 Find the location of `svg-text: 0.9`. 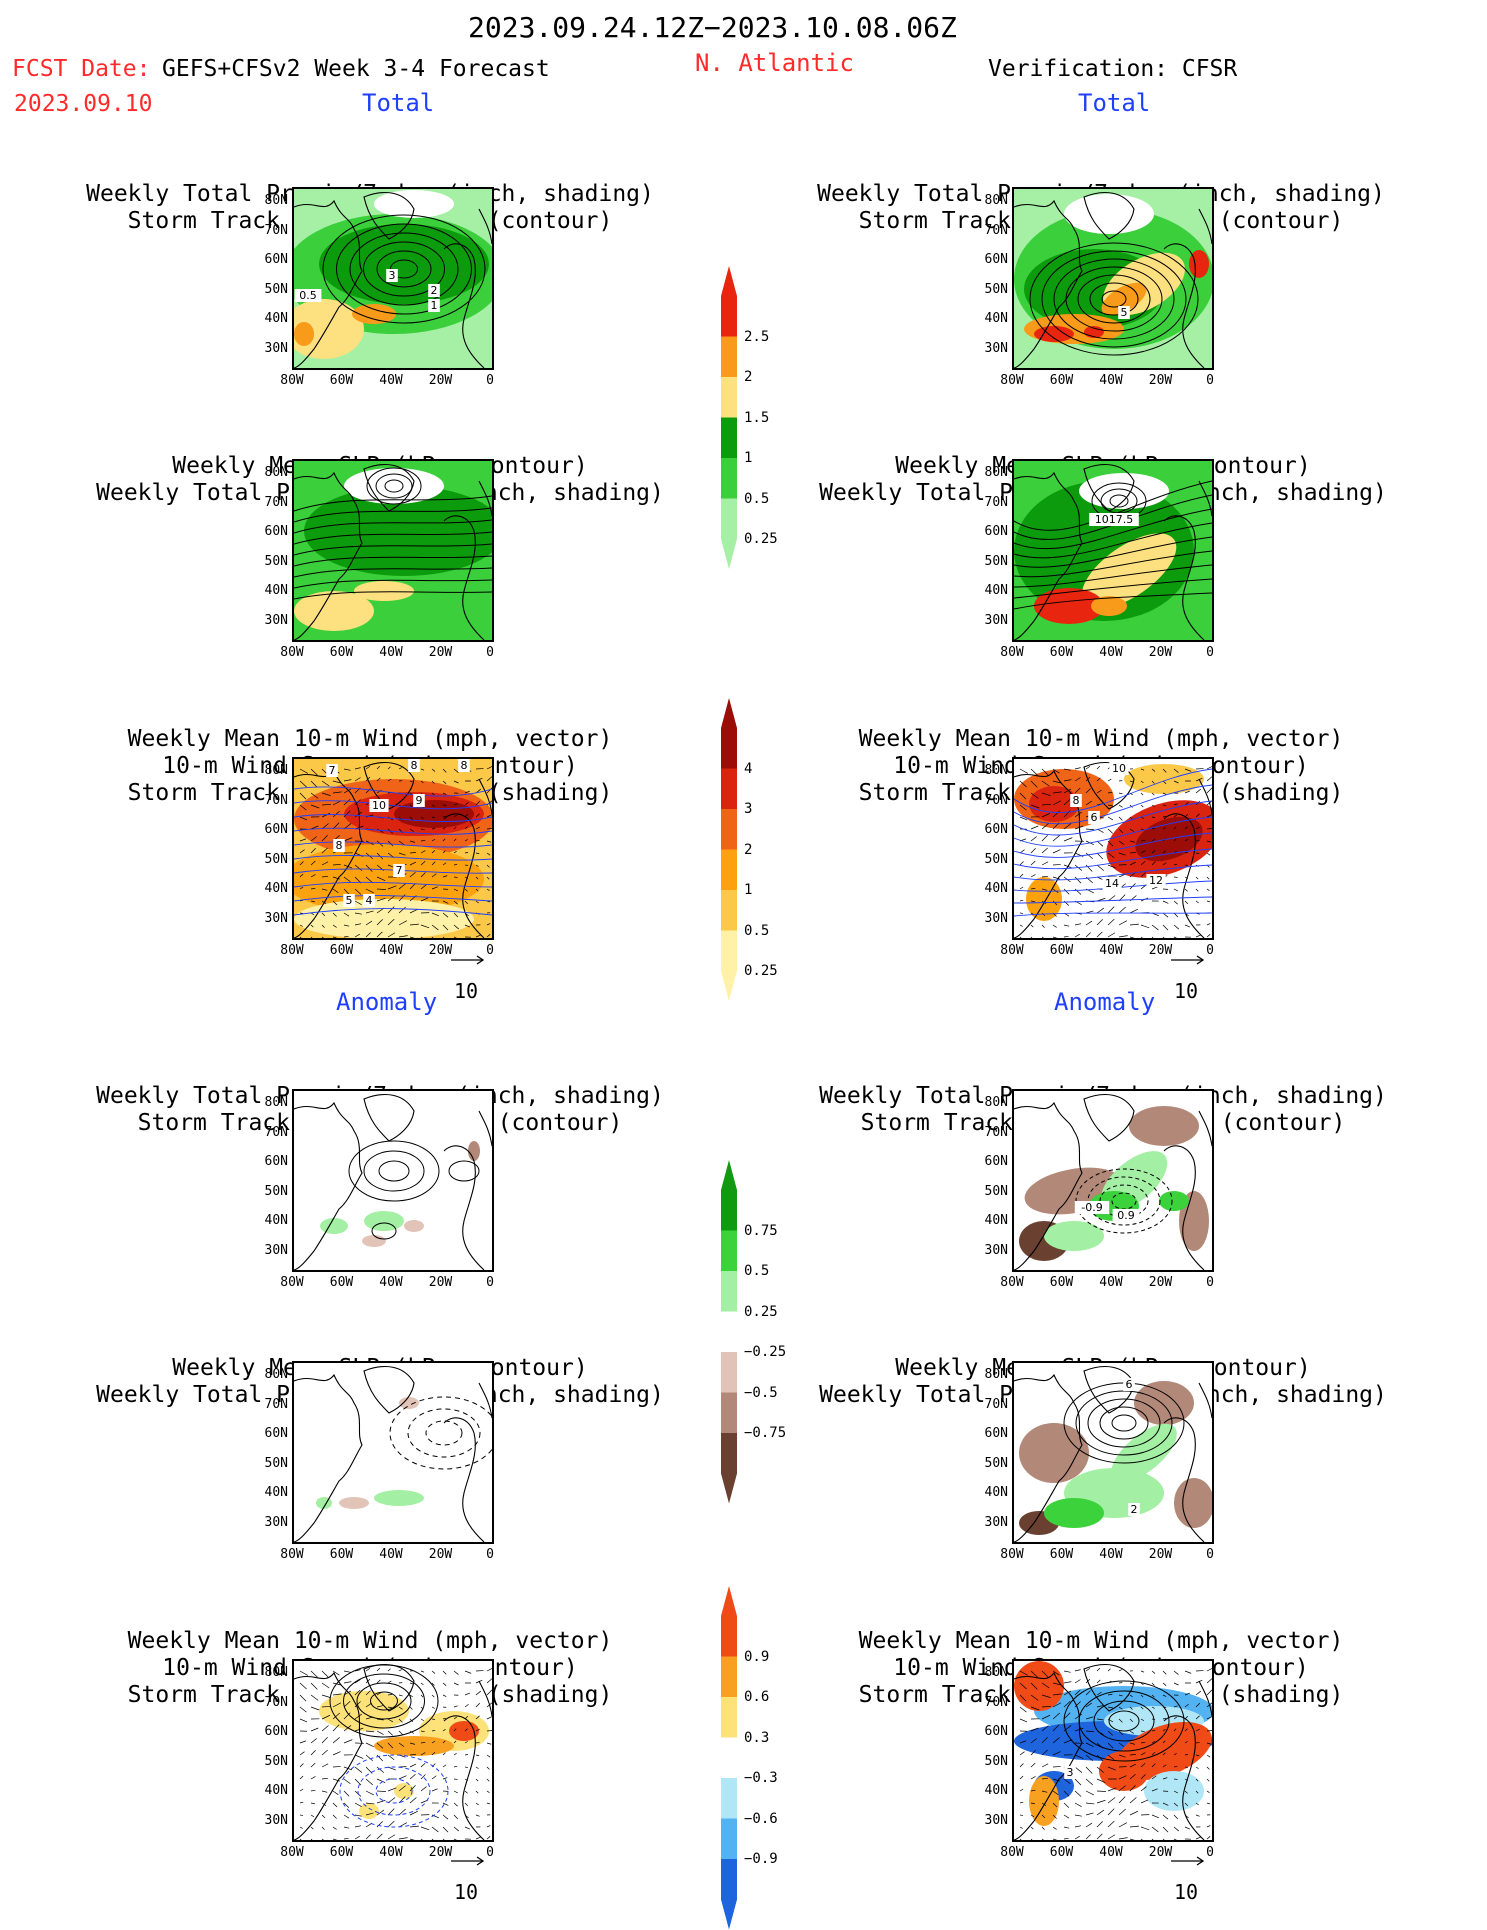

svg-text: 0.9 is located at coordinates (1126, 1215).